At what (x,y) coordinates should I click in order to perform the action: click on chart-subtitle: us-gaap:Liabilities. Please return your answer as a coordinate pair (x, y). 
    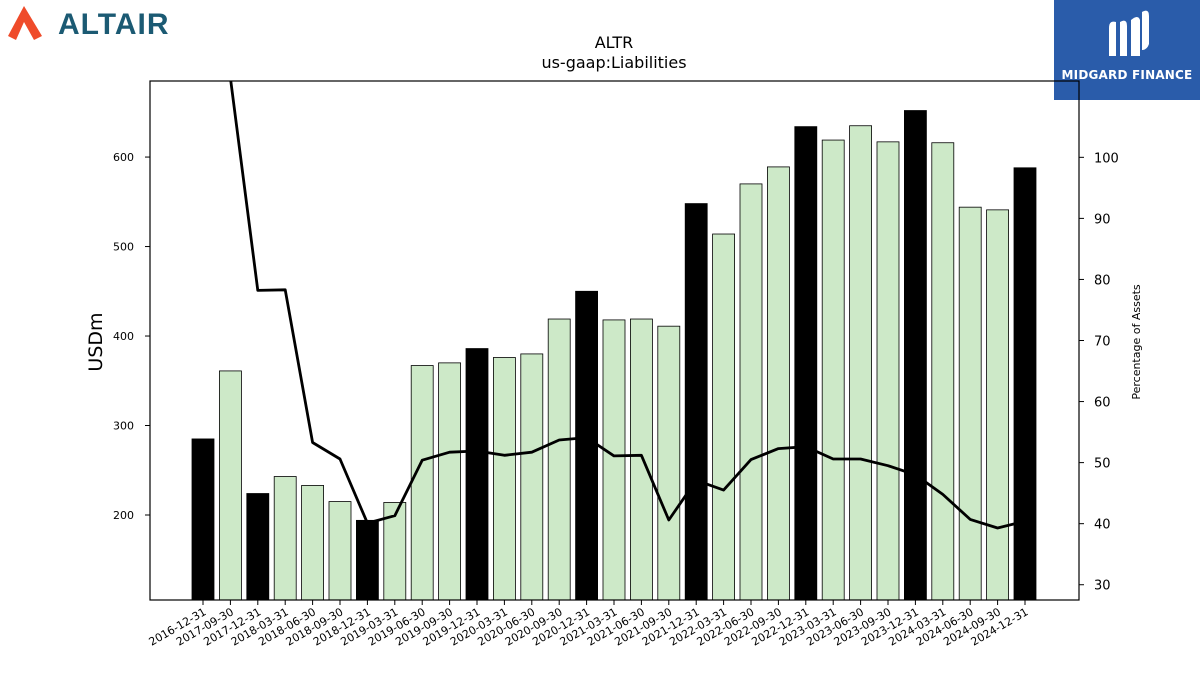
    Looking at the image, I should click on (613, 62).